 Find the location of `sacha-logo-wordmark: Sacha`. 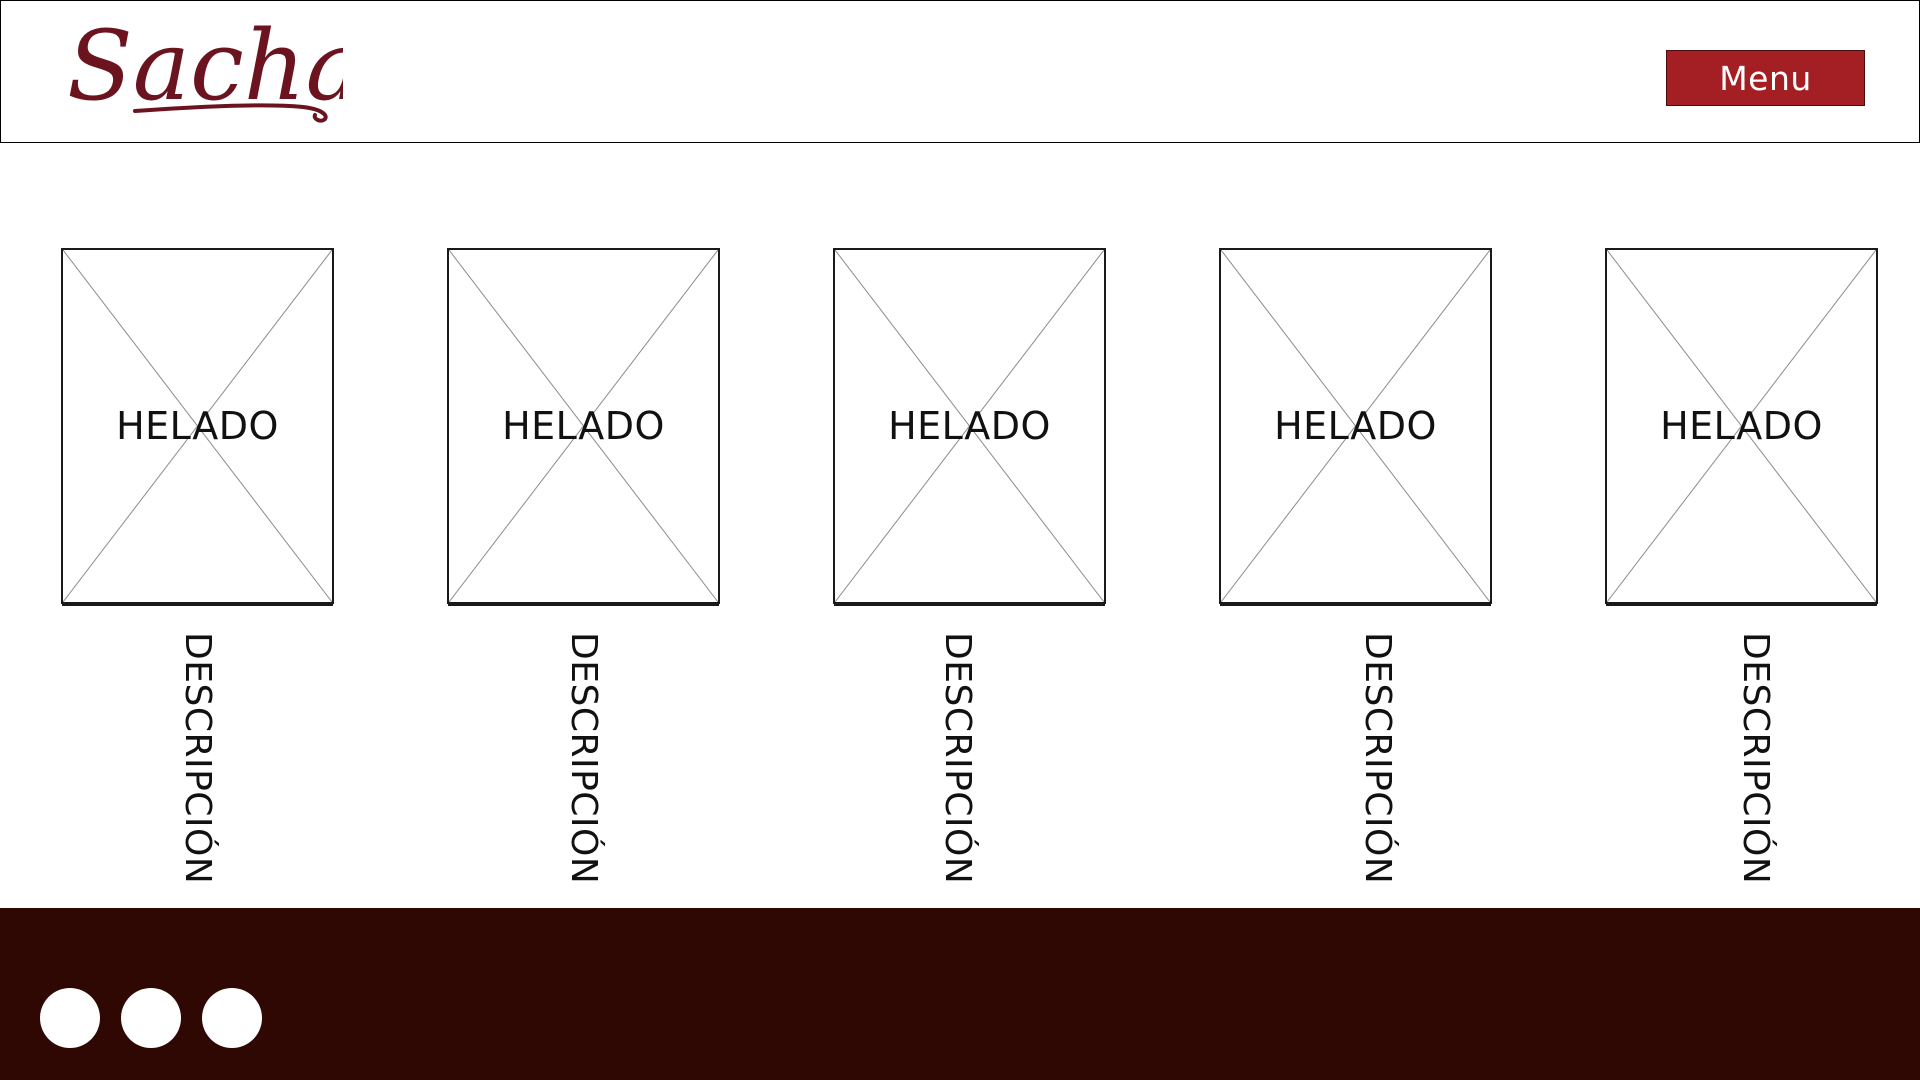

sacha-logo-wordmark: Sacha is located at coordinates (205, 67).